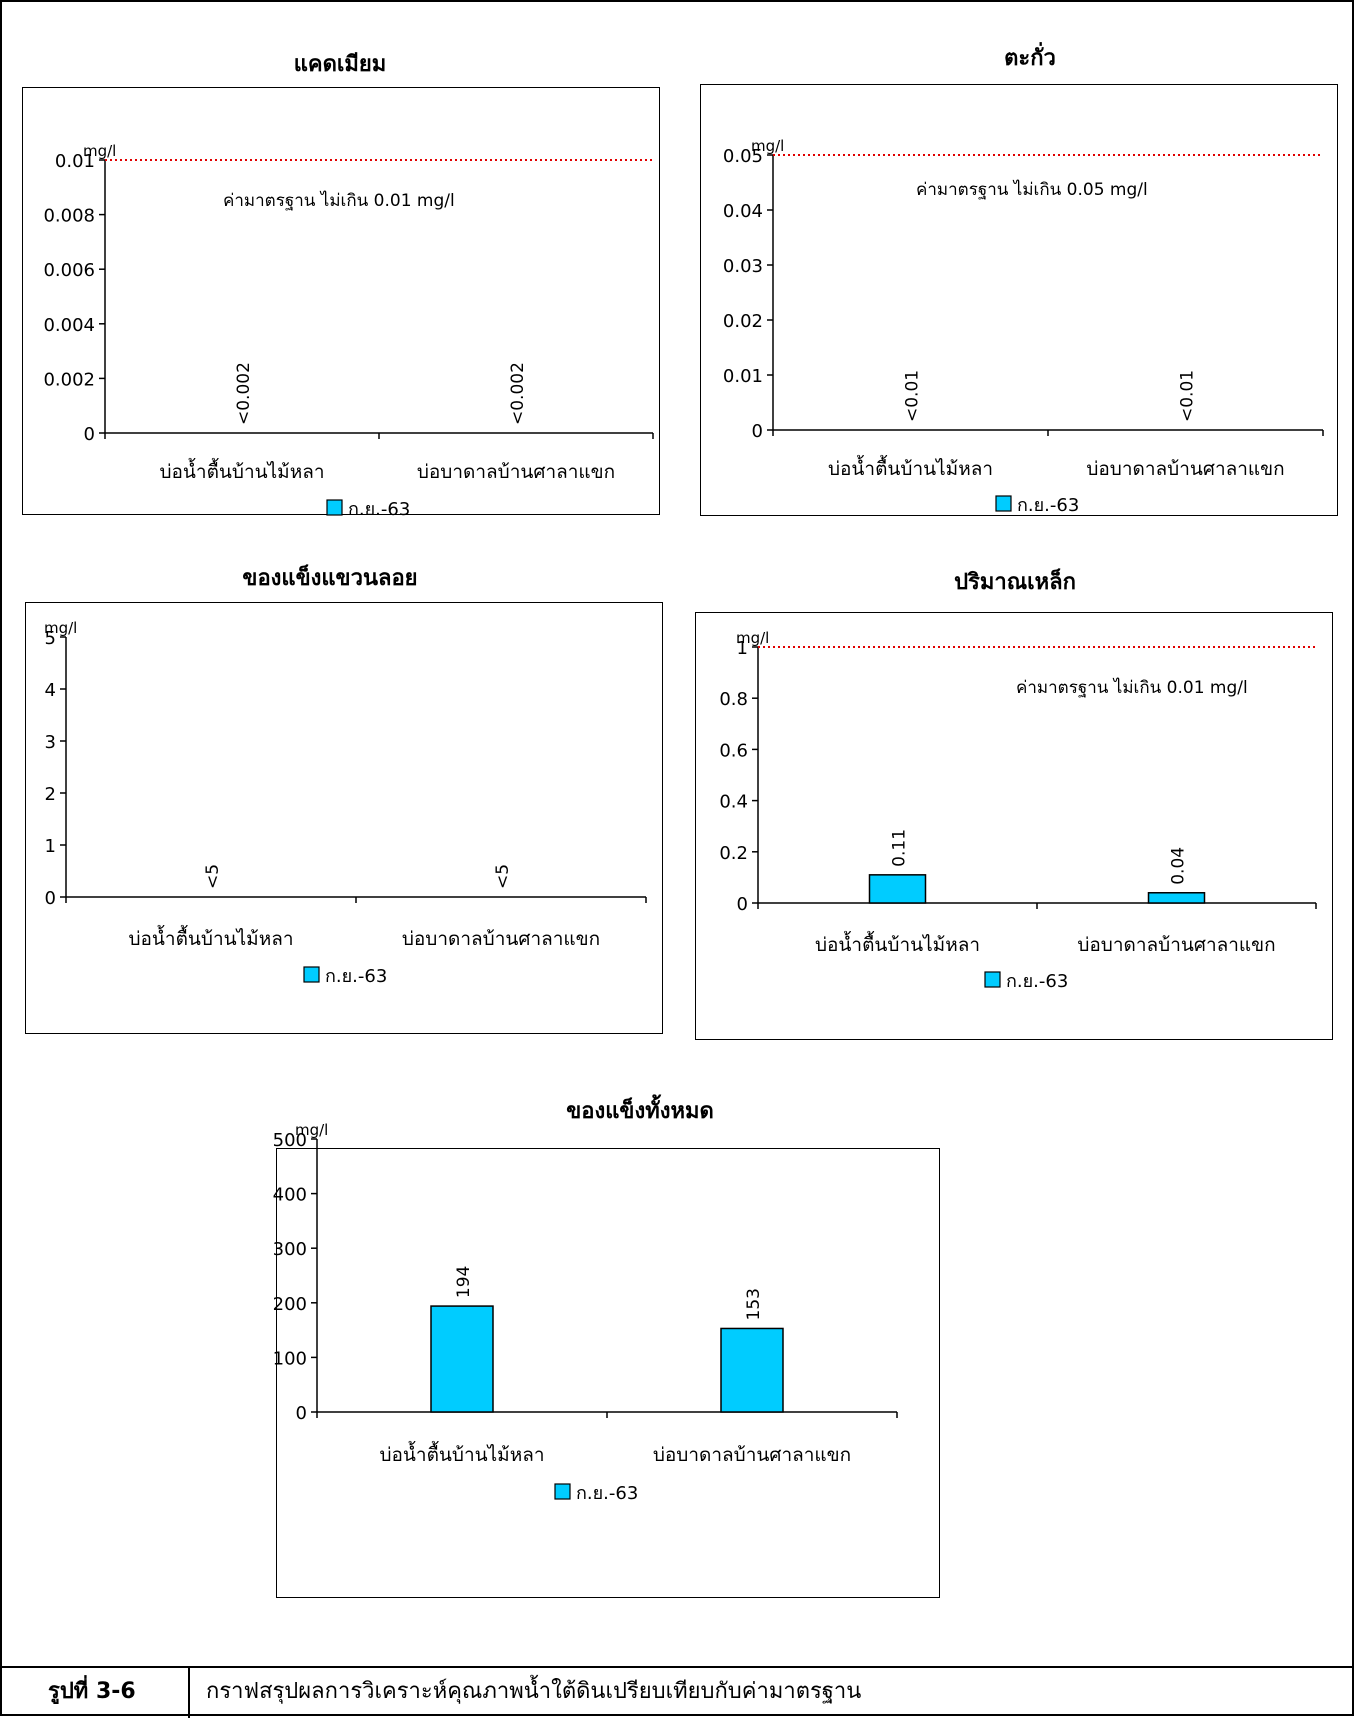 This screenshot has height=1718, width=1354. What do you see at coordinates (743, 266) in the screenshot?
I see `y-tick-label: 0.03` at bounding box center [743, 266].